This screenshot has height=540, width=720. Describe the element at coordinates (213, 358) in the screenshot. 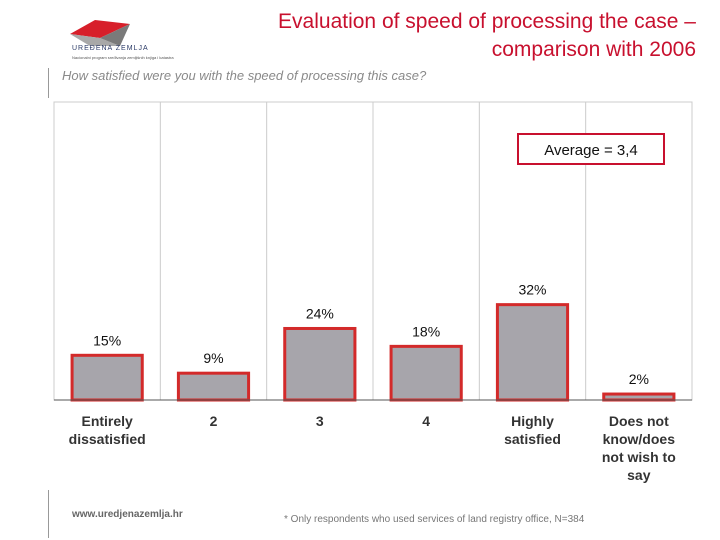

I see `data-label: 9%` at that location.